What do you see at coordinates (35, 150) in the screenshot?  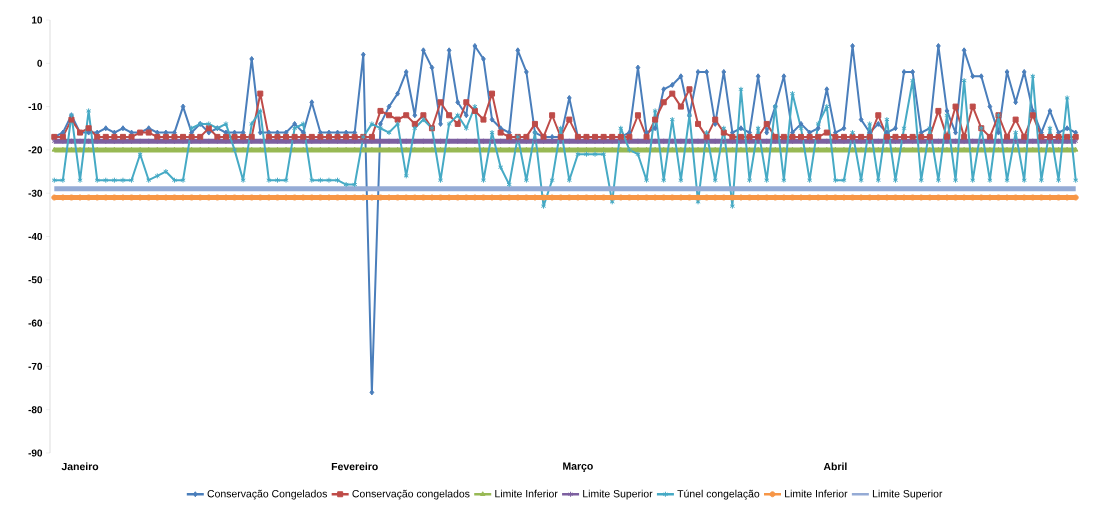 I see `y-tick-label: -20` at bounding box center [35, 150].